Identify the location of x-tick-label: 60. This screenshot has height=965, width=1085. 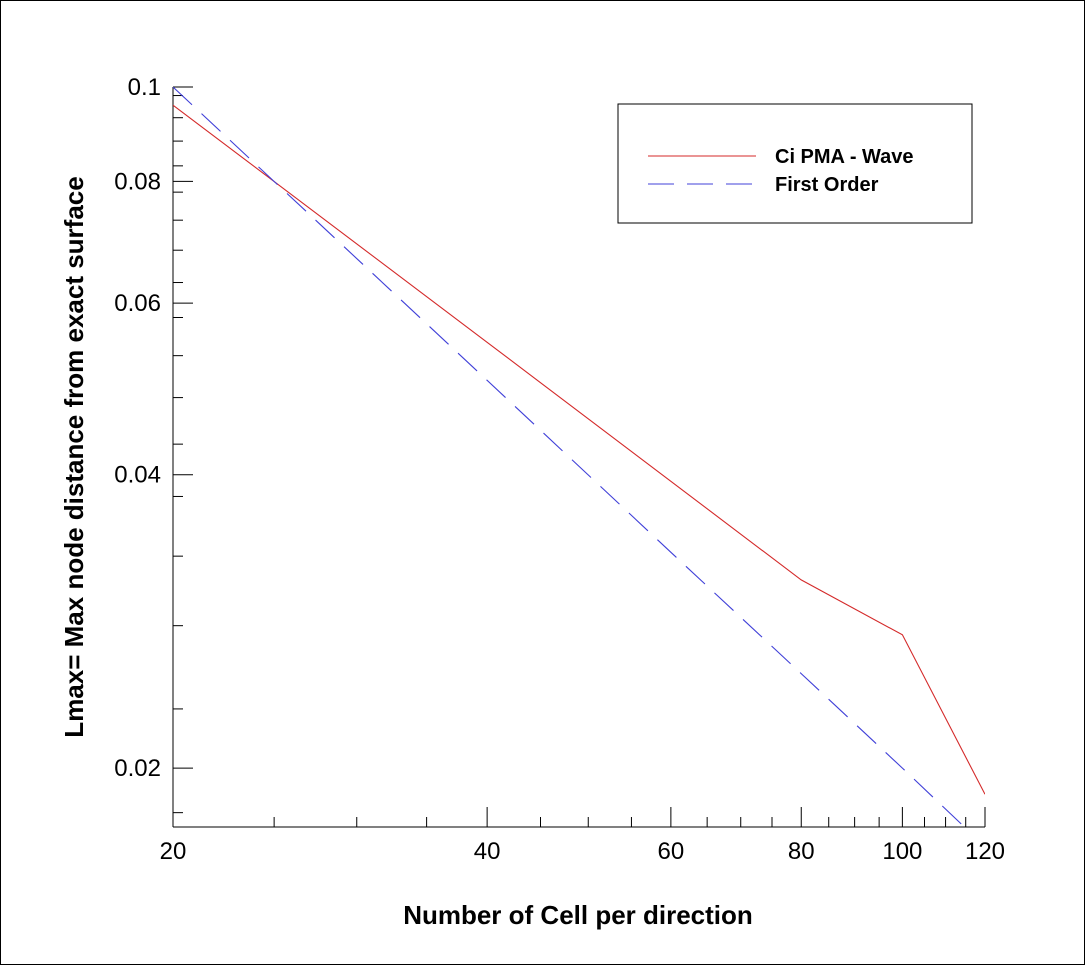
(671, 851).